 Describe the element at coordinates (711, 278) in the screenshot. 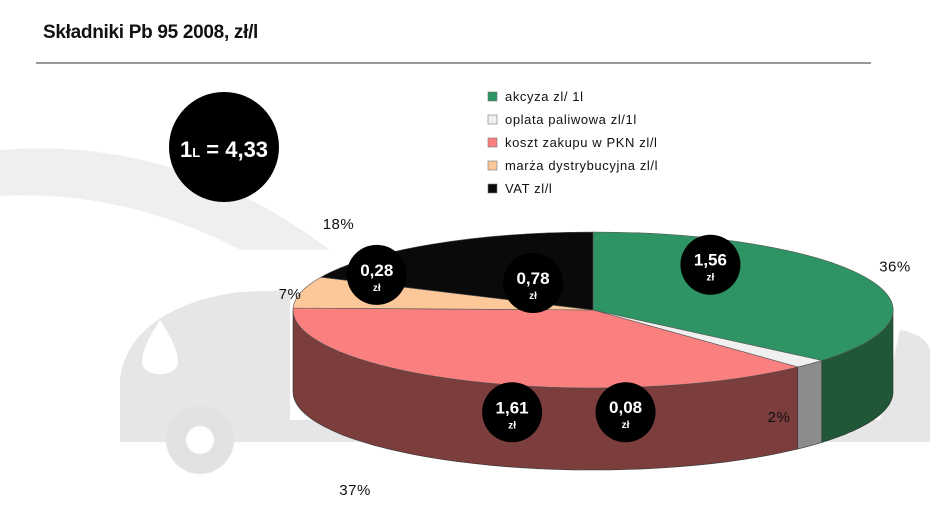

I see `value-unit-0: zł` at that location.